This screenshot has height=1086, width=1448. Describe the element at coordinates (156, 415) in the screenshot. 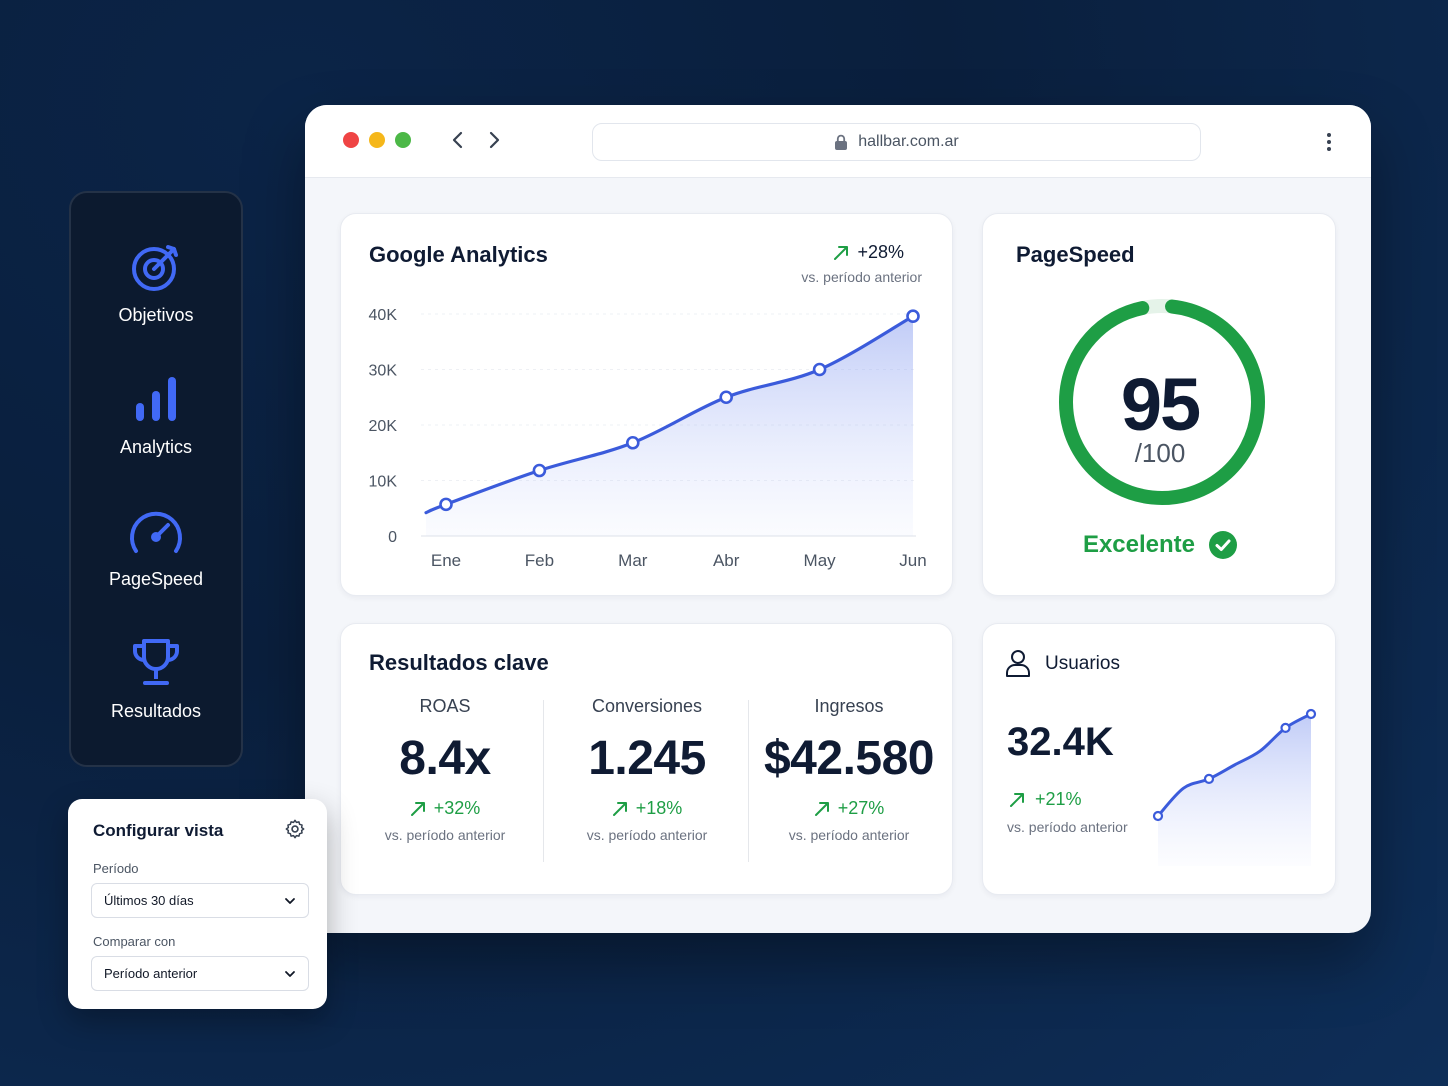

I see `nav-item-analytics: Analytics` at that location.